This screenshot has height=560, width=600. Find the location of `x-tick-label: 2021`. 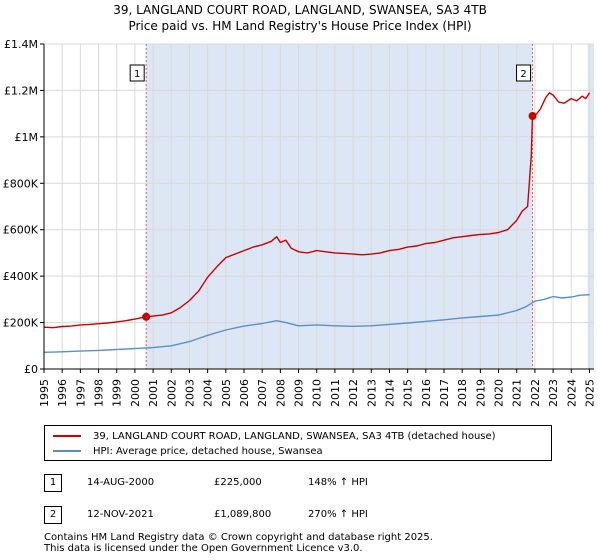

x-tick-label: 2021 is located at coordinates (517, 393).